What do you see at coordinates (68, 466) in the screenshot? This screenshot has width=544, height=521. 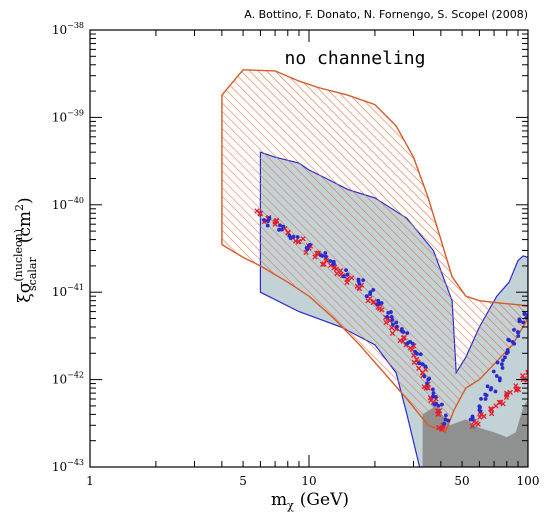 I see `y-tick-label: 10−43` at bounding box center [68, 466].